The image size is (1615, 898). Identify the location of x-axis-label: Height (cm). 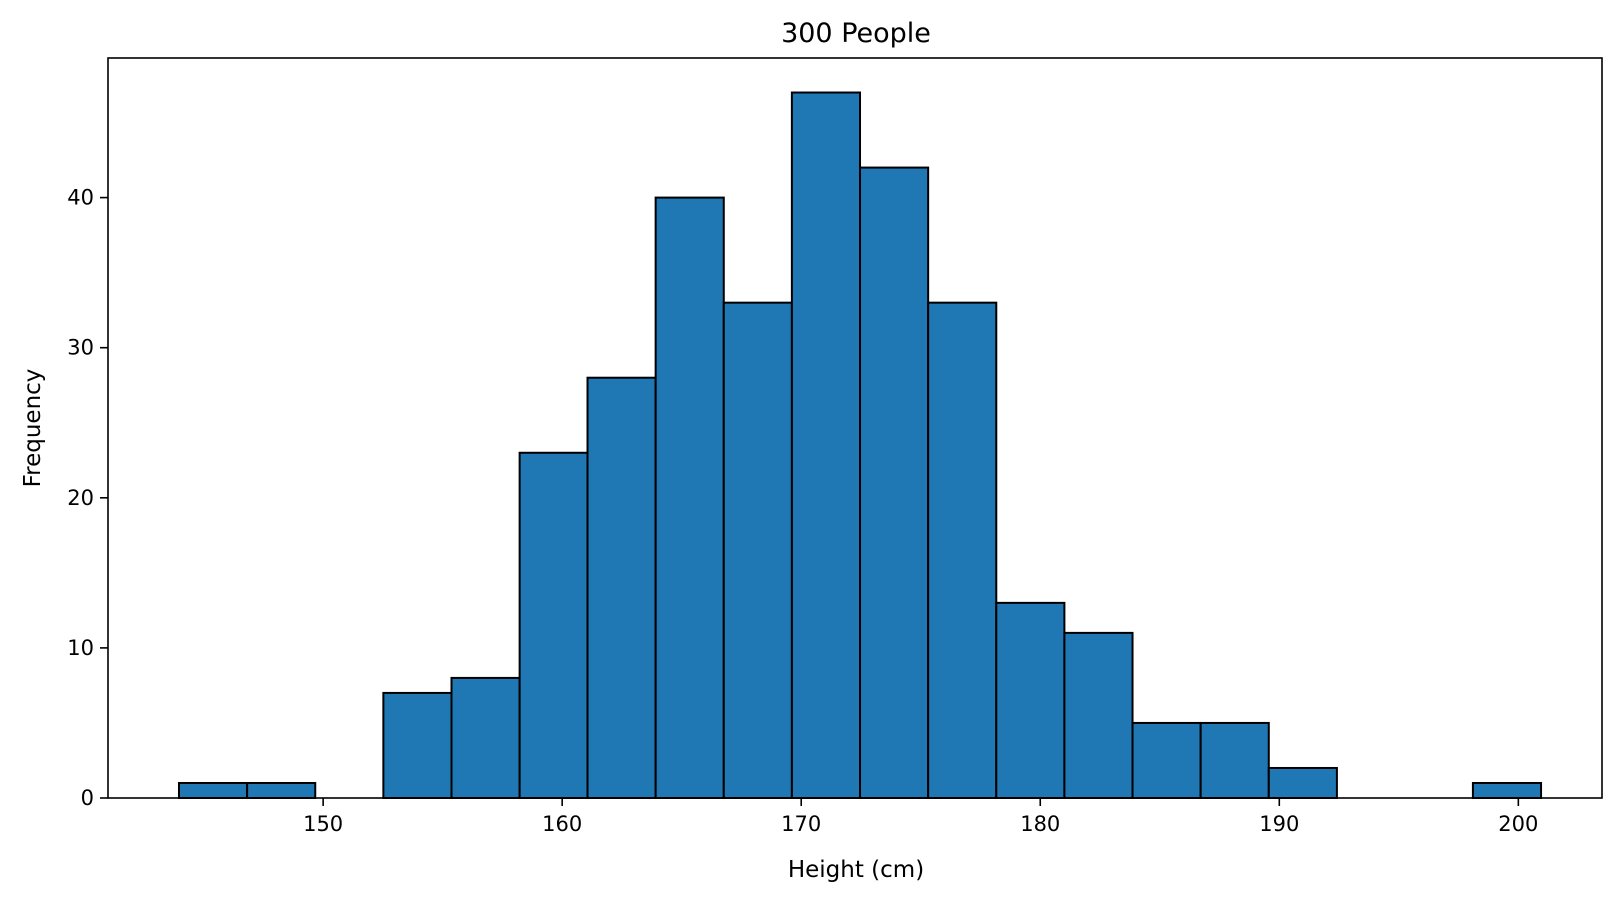
(856, 870).